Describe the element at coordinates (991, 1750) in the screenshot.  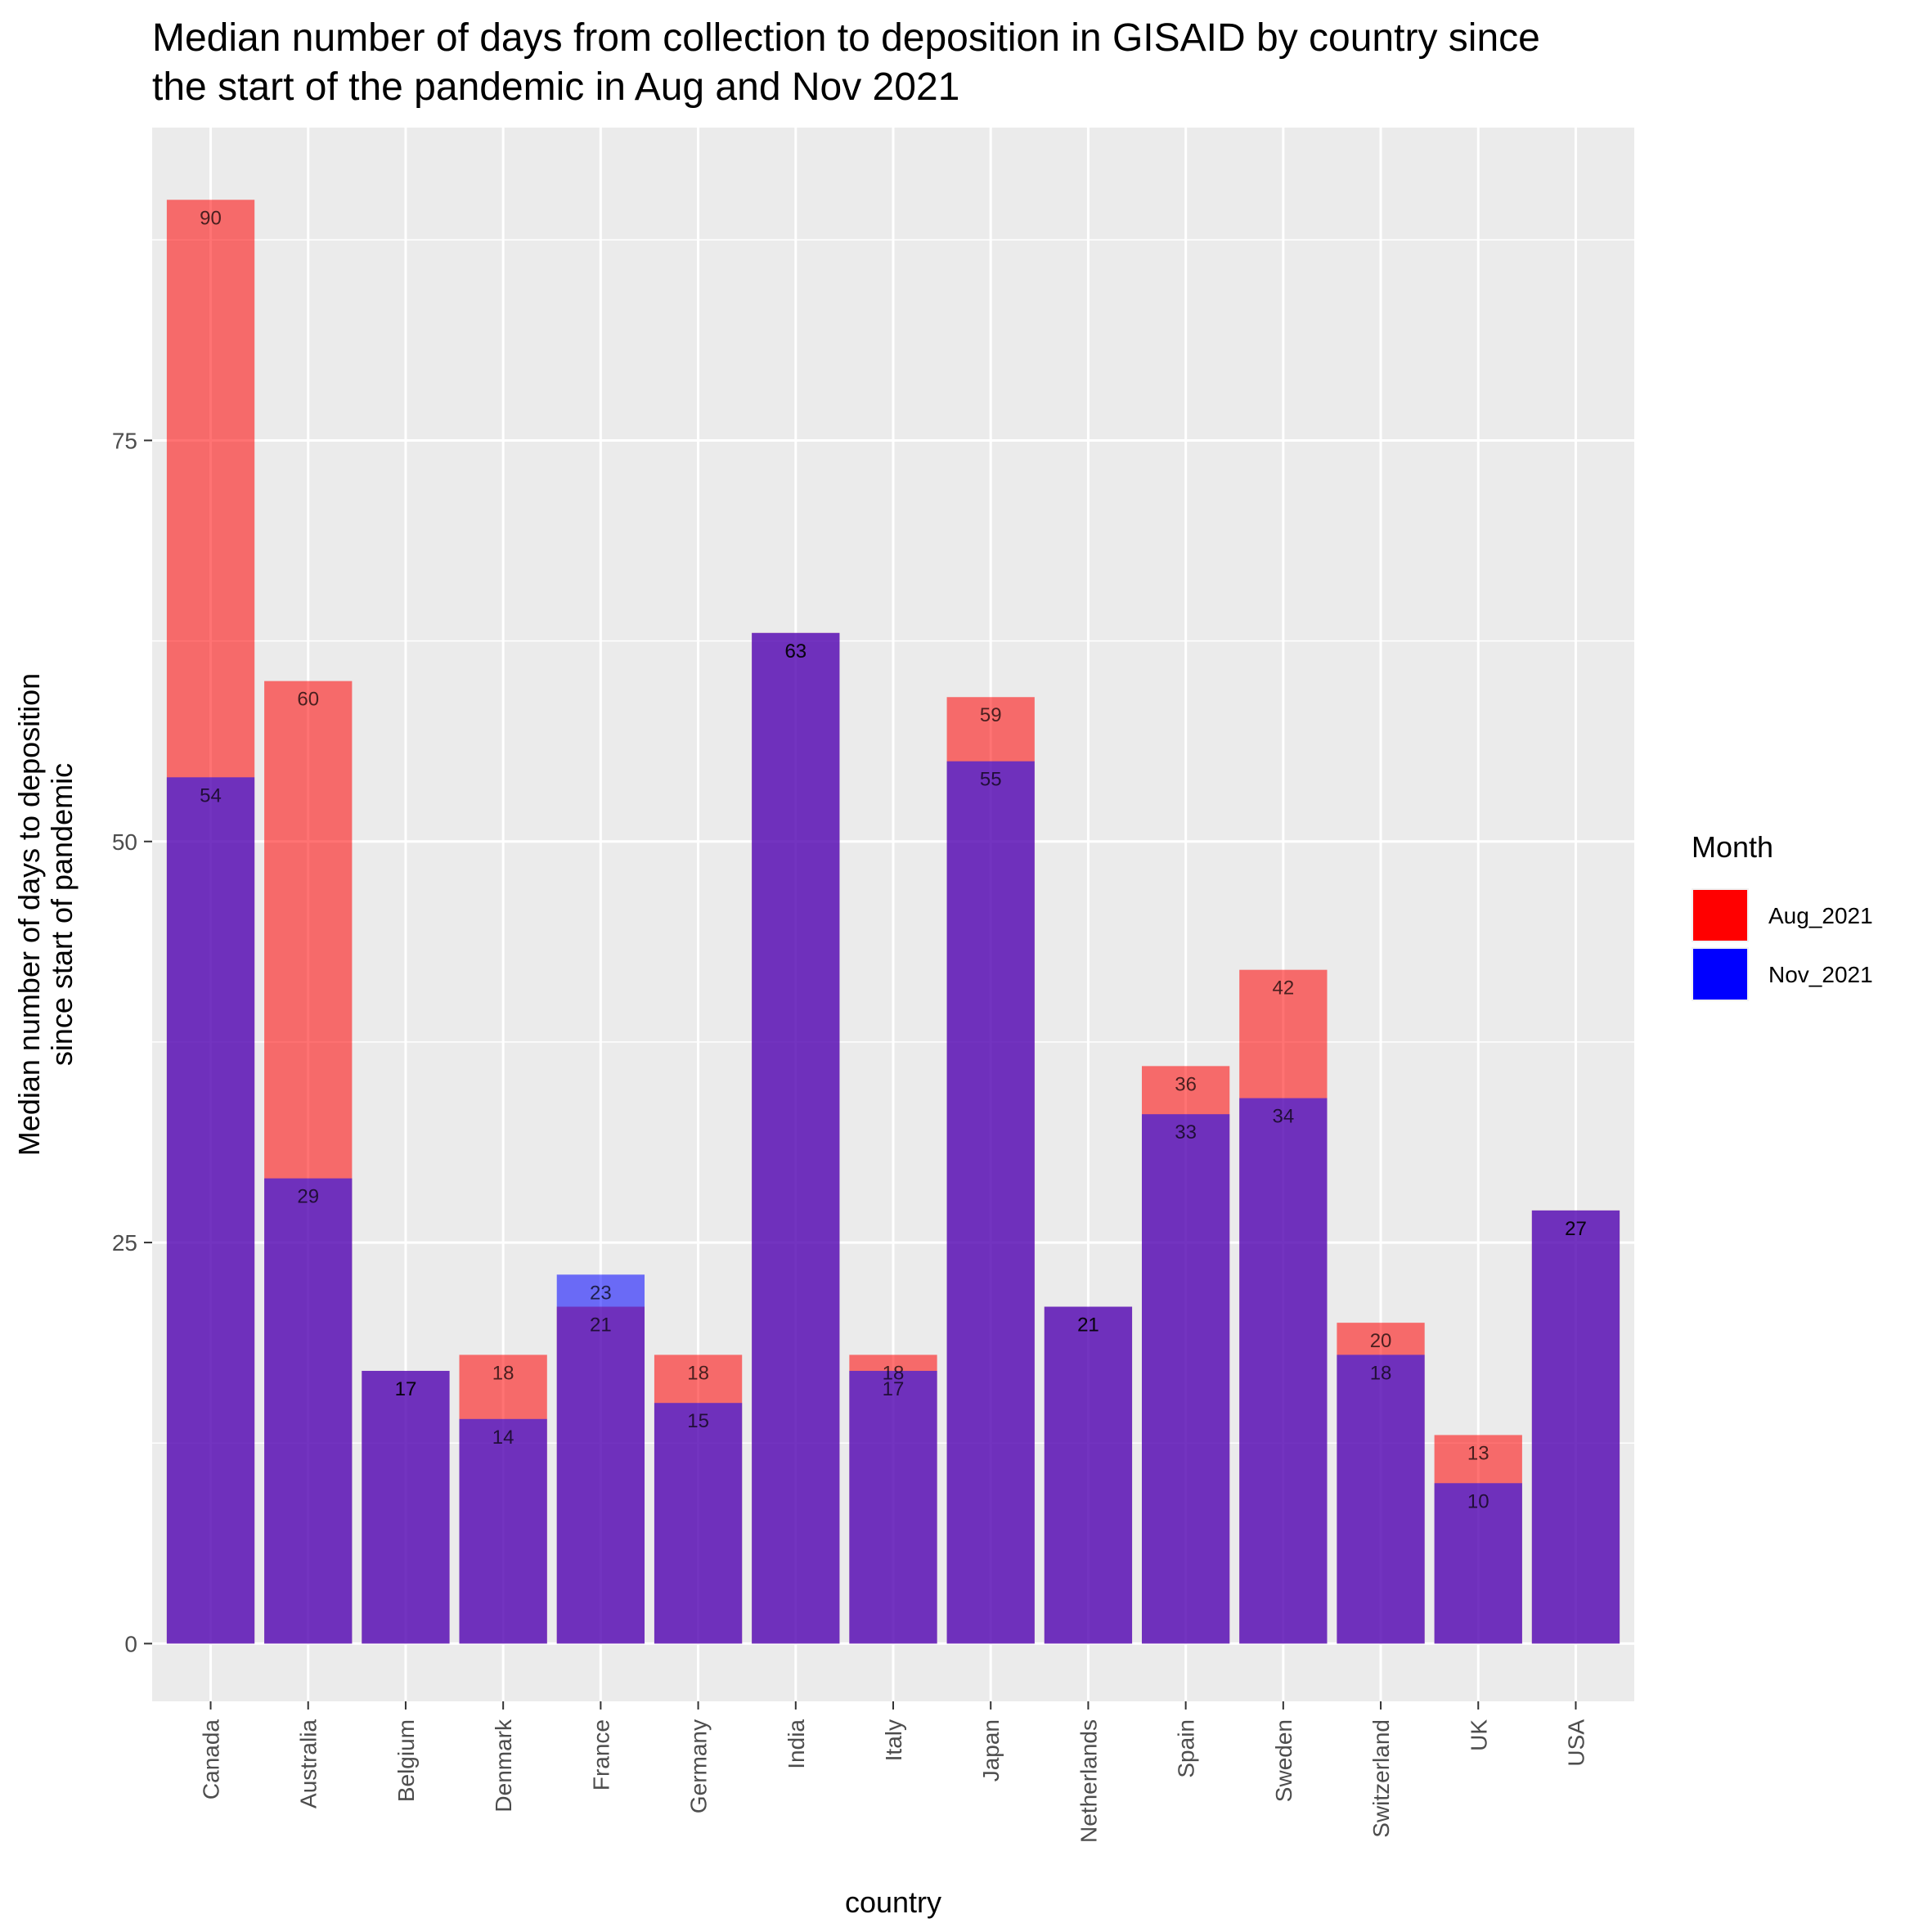
I see `x-tick-label: Japan` at that location.